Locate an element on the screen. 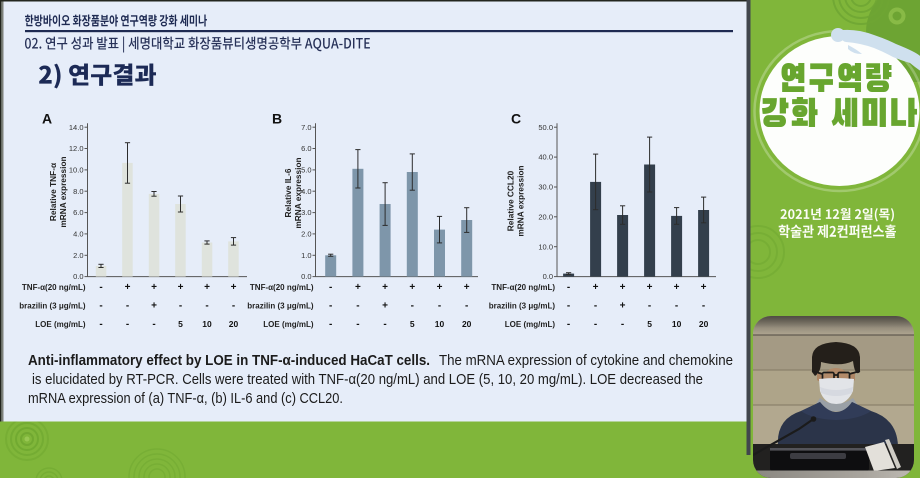 The width and height of the screenshot is (920, 478). svg-text: 14.0 is located at coordinates (76, 127).